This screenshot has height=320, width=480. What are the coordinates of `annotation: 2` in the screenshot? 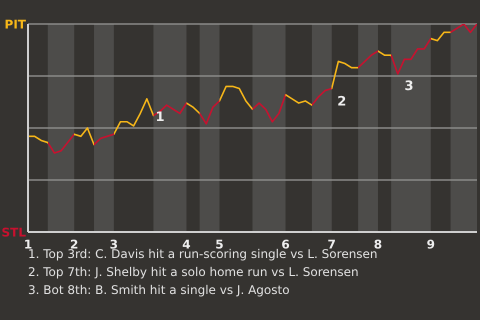 It's located at (341, 102).